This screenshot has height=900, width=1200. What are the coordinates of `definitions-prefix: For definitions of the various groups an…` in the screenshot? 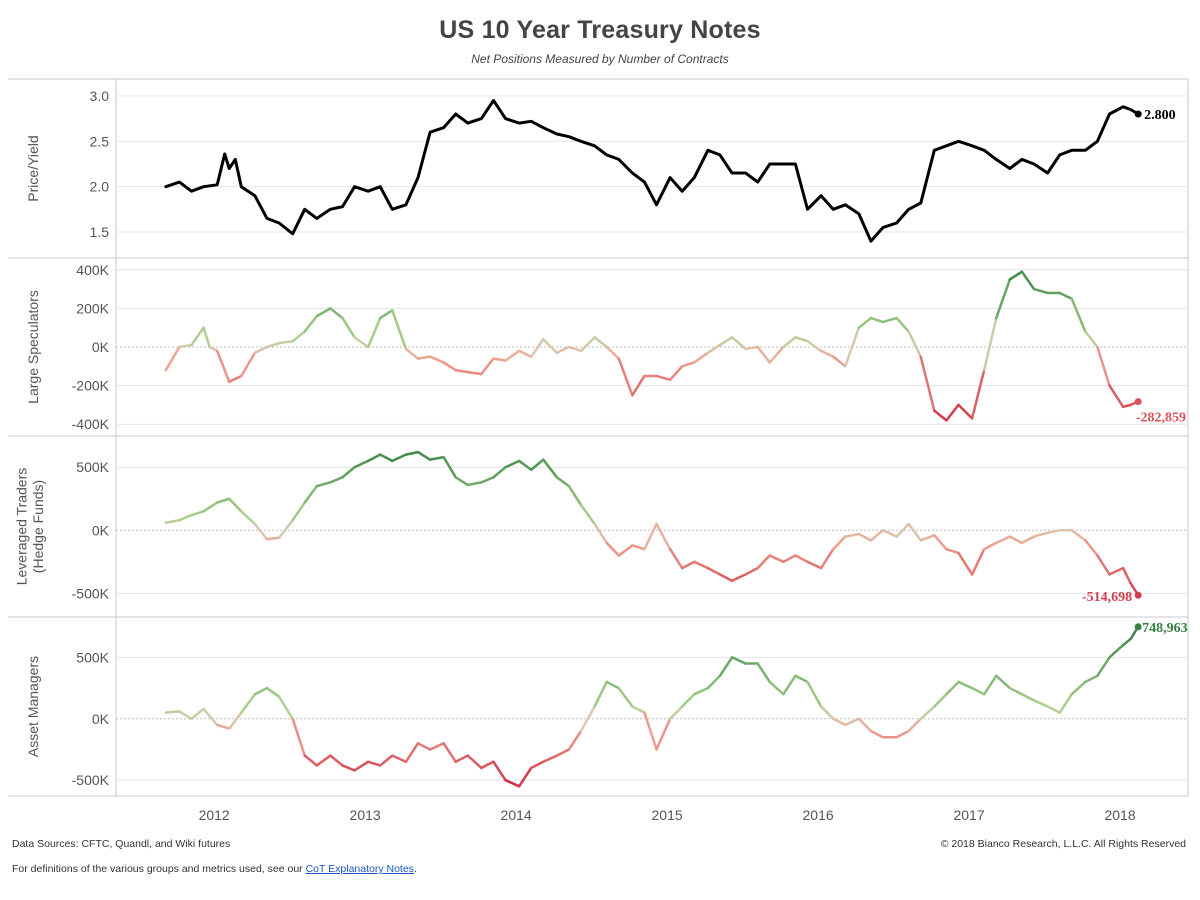 It's located at (159, 869).